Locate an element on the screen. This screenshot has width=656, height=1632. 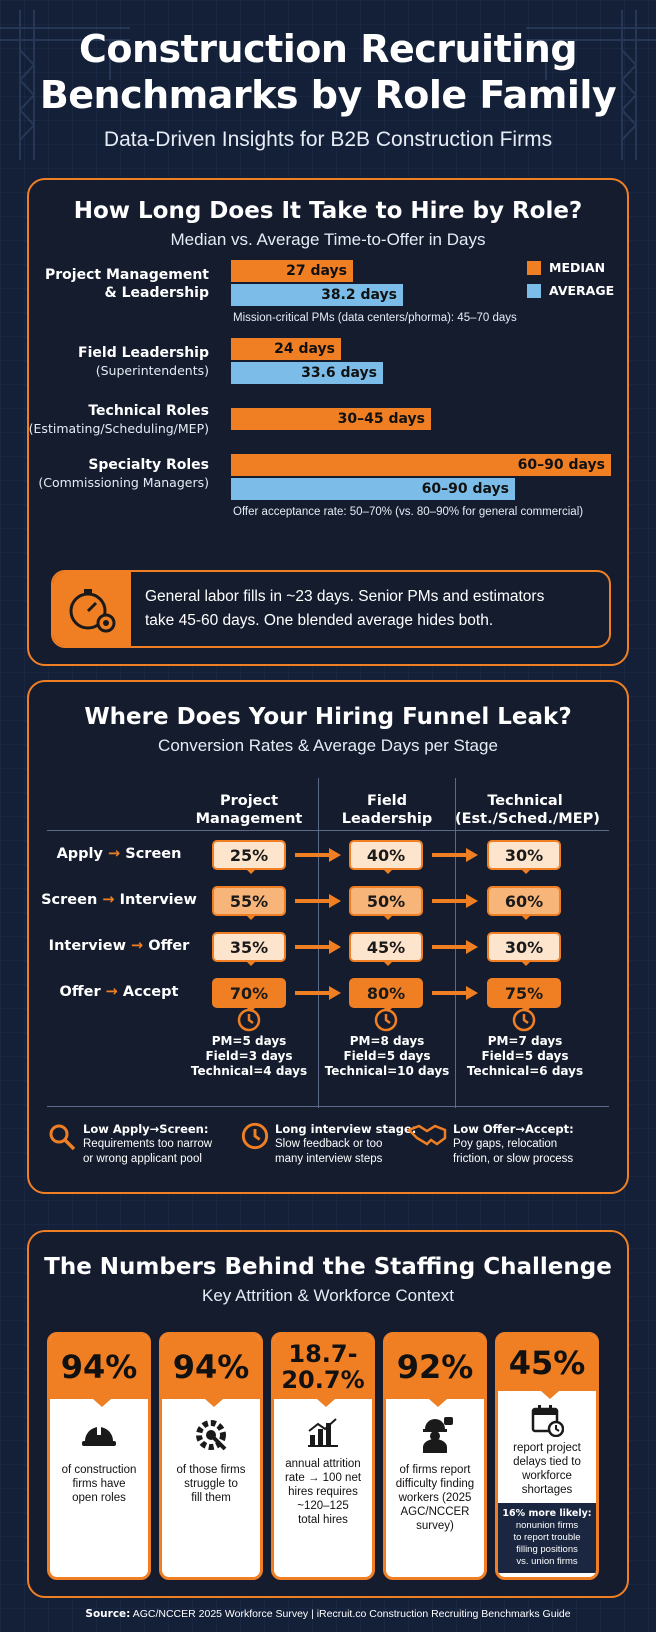
stat-line: ~120–125 is located at coordinates (323, 1506).